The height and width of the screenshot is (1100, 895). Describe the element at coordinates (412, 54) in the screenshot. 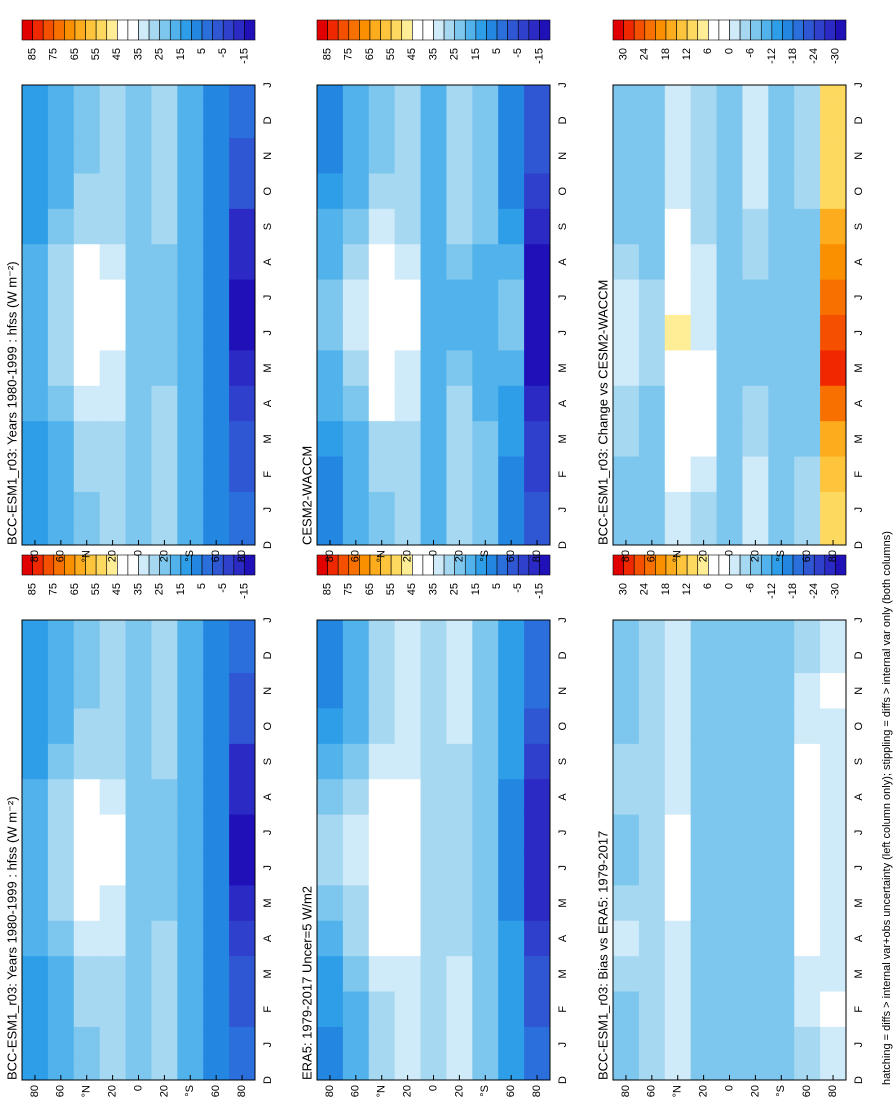

I see `colorbar-label: 45` at that location.